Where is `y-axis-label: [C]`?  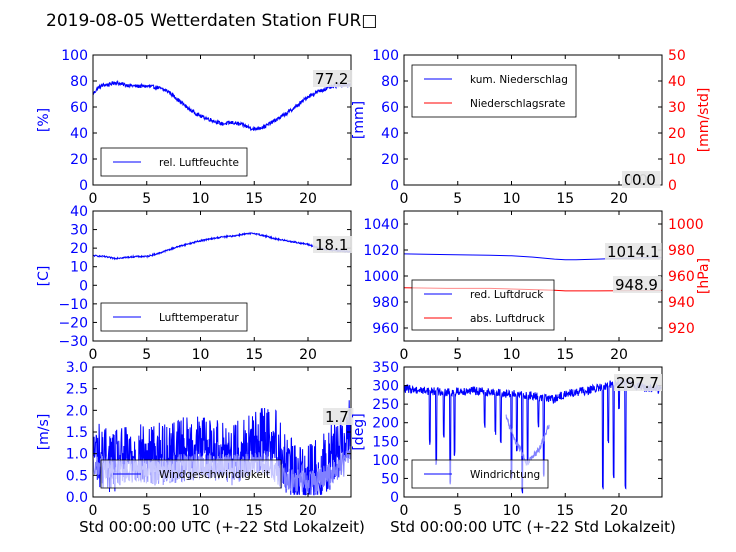 y-axis-label: [C] is located at coordinates (44, 276).